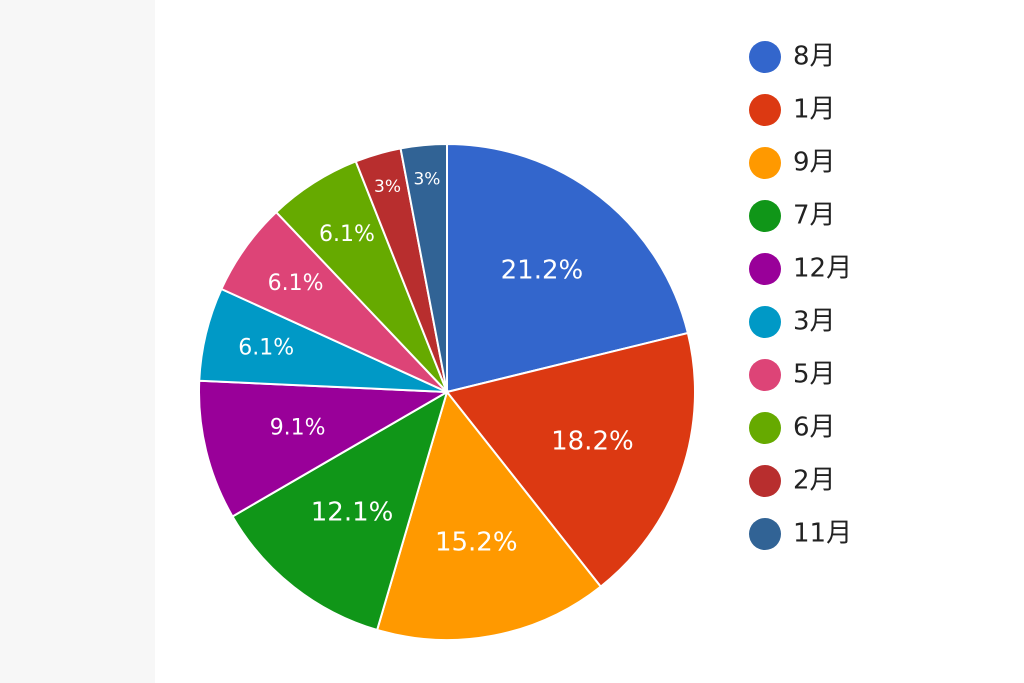 This screenshot has height=683, width=1024. I want to click on legend-label: 2月, so click(814, 481).